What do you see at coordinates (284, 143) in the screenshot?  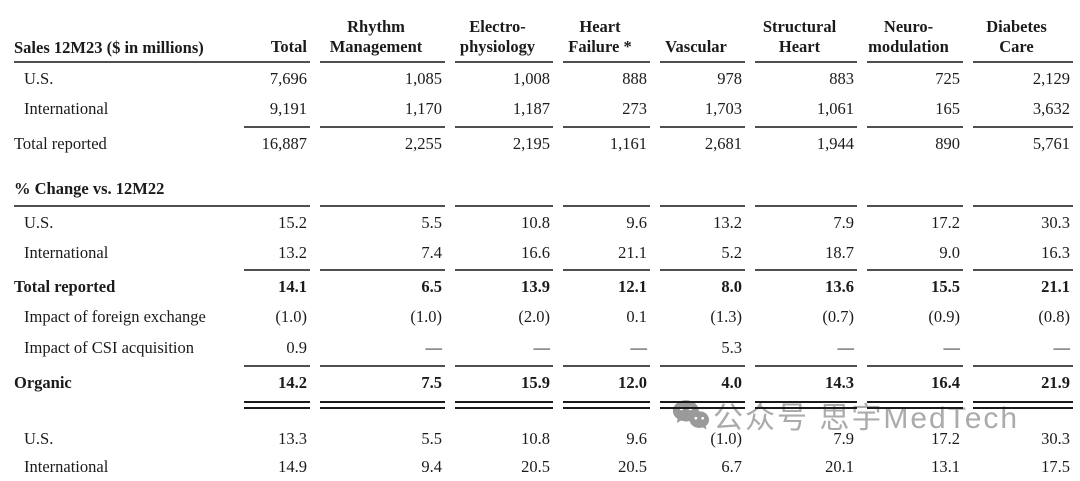 I see `value-cell: 16,887` at bounding box center [284, 143].